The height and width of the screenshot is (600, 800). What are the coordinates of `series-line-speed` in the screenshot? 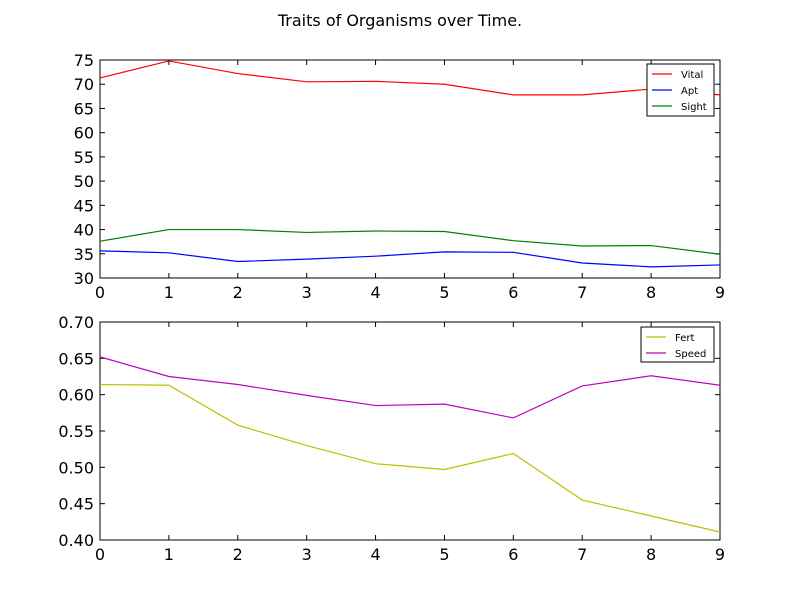 It's located at (410, 387).